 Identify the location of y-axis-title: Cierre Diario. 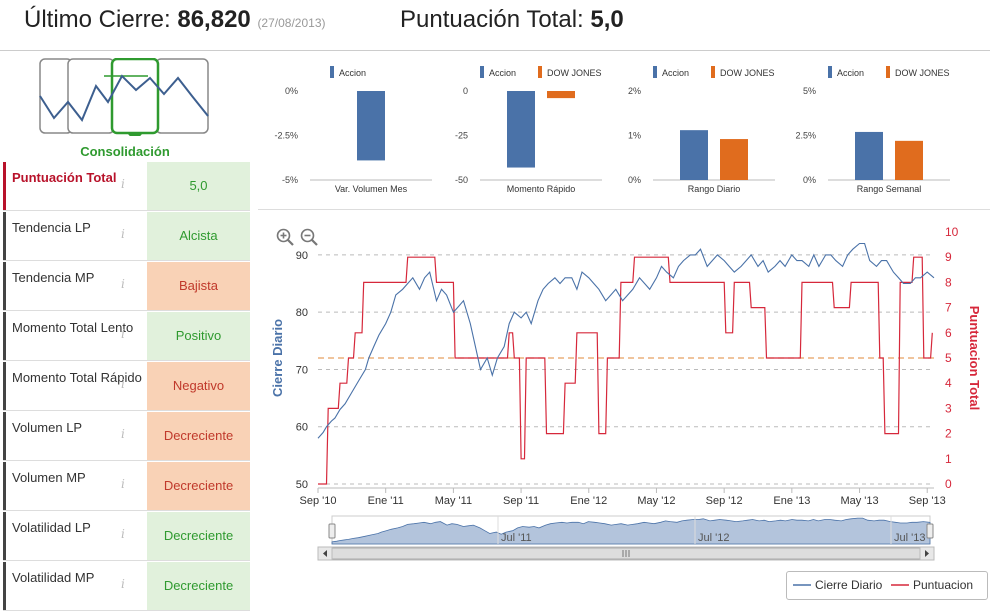
(277, 358).